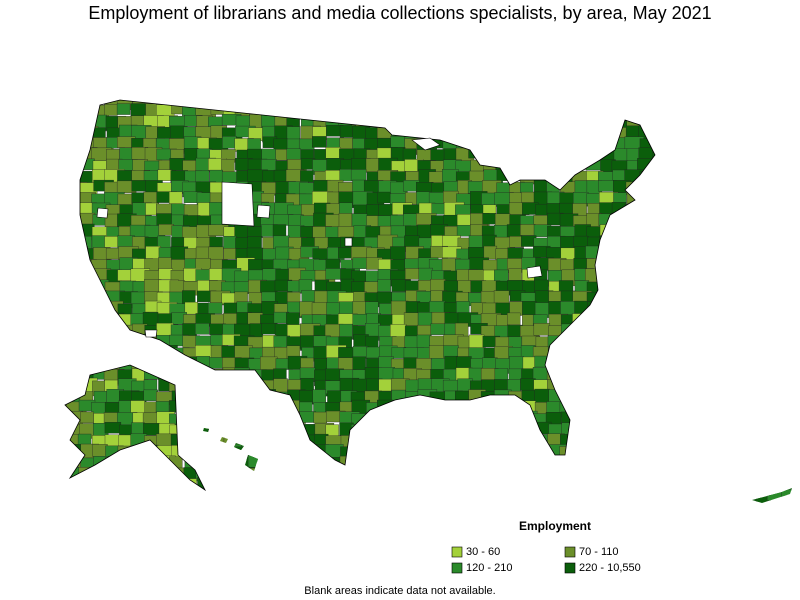 Image resolution: width=800 pixels, height=600 pixels. I want to click on legend-label: 70 - 110, so click(599, 552).